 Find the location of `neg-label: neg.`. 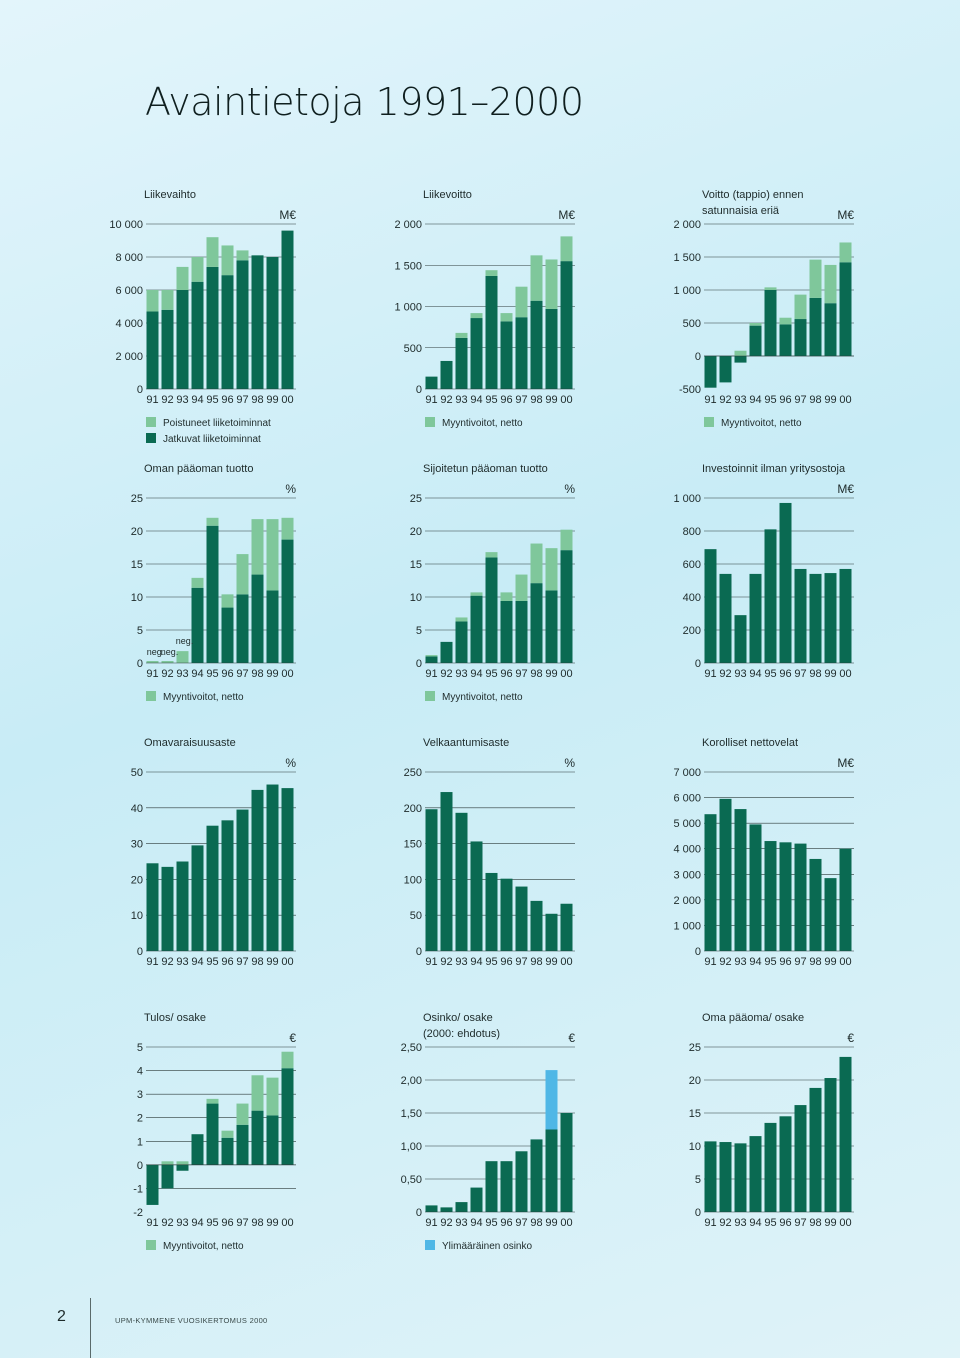

neg-label: neg. is located at coordinates (170, 652).